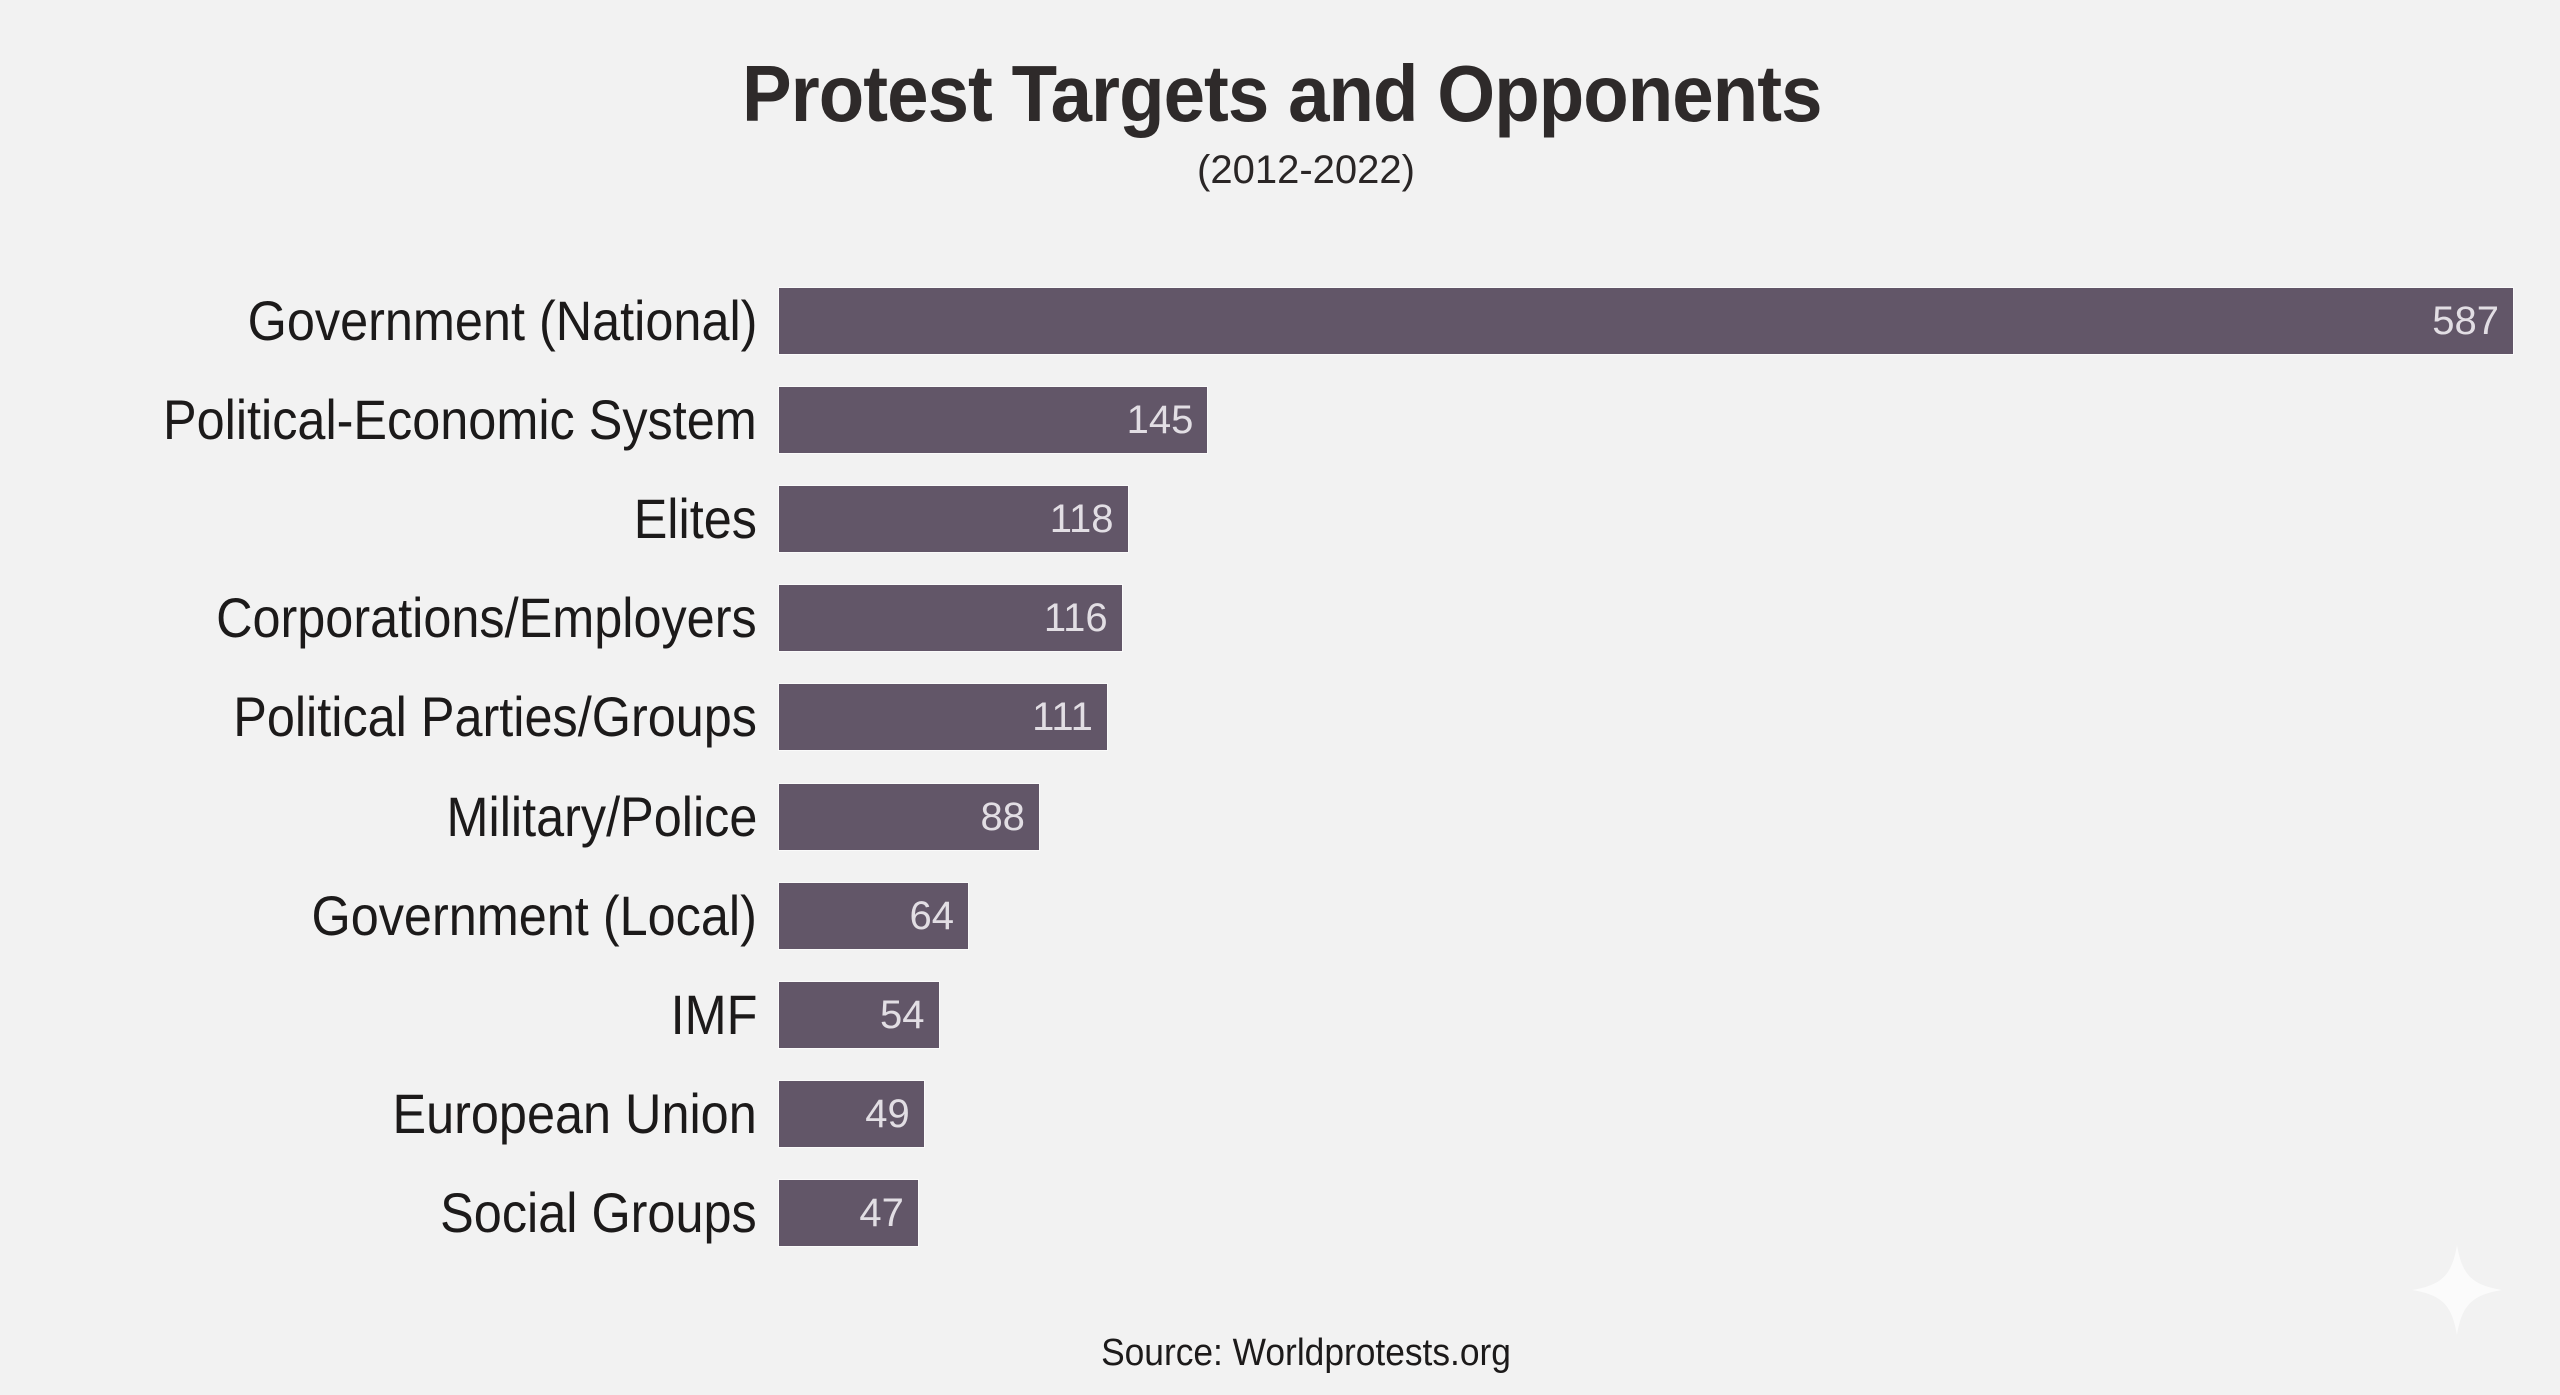  I want to click on sparkle-icon, so click(2457, 1290).